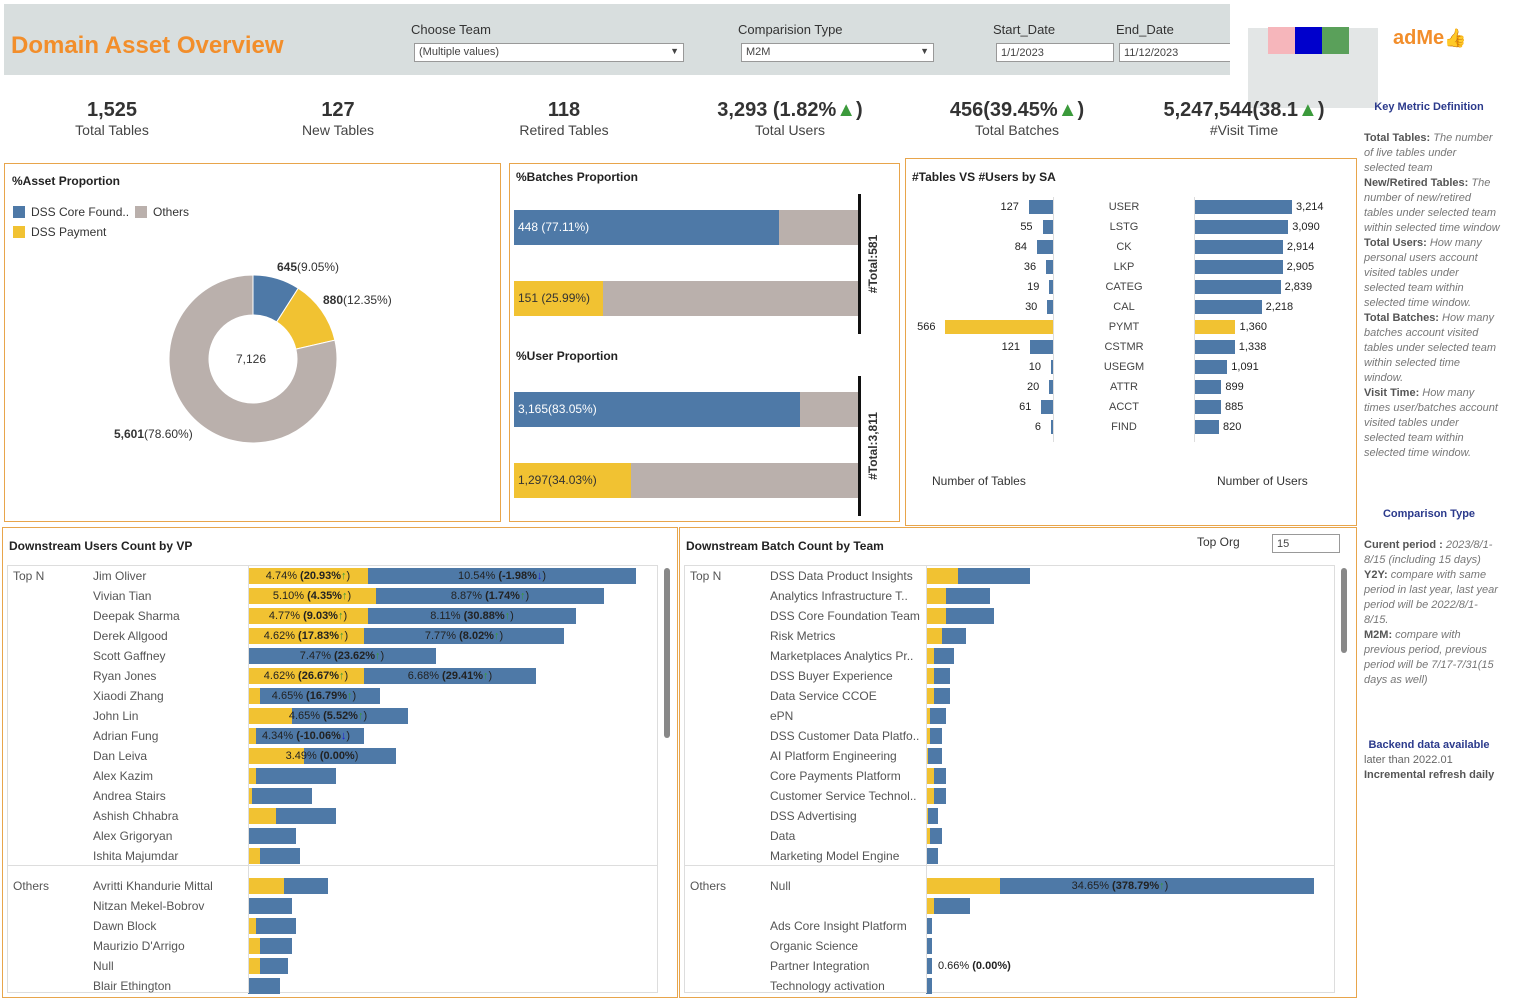 The height and width of the screenshot is (1007, 1519). I want to click on row-label: Xiaodi Zhang, so click(128, 696).